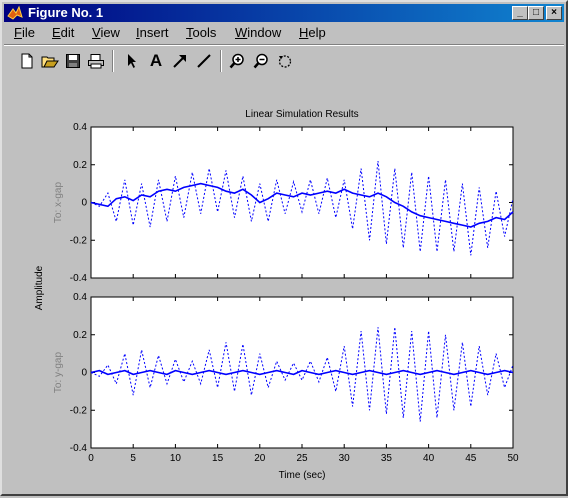 The image size is (568, 498). I want to click on matlab-logo-icon, so click(15, 12).